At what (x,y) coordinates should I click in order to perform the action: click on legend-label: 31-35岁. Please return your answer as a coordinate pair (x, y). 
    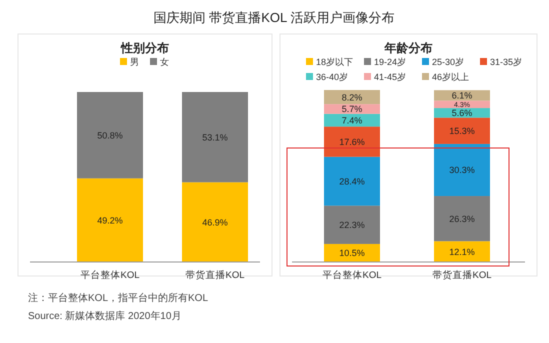
    Looking at the image, I should click on (506, 62).